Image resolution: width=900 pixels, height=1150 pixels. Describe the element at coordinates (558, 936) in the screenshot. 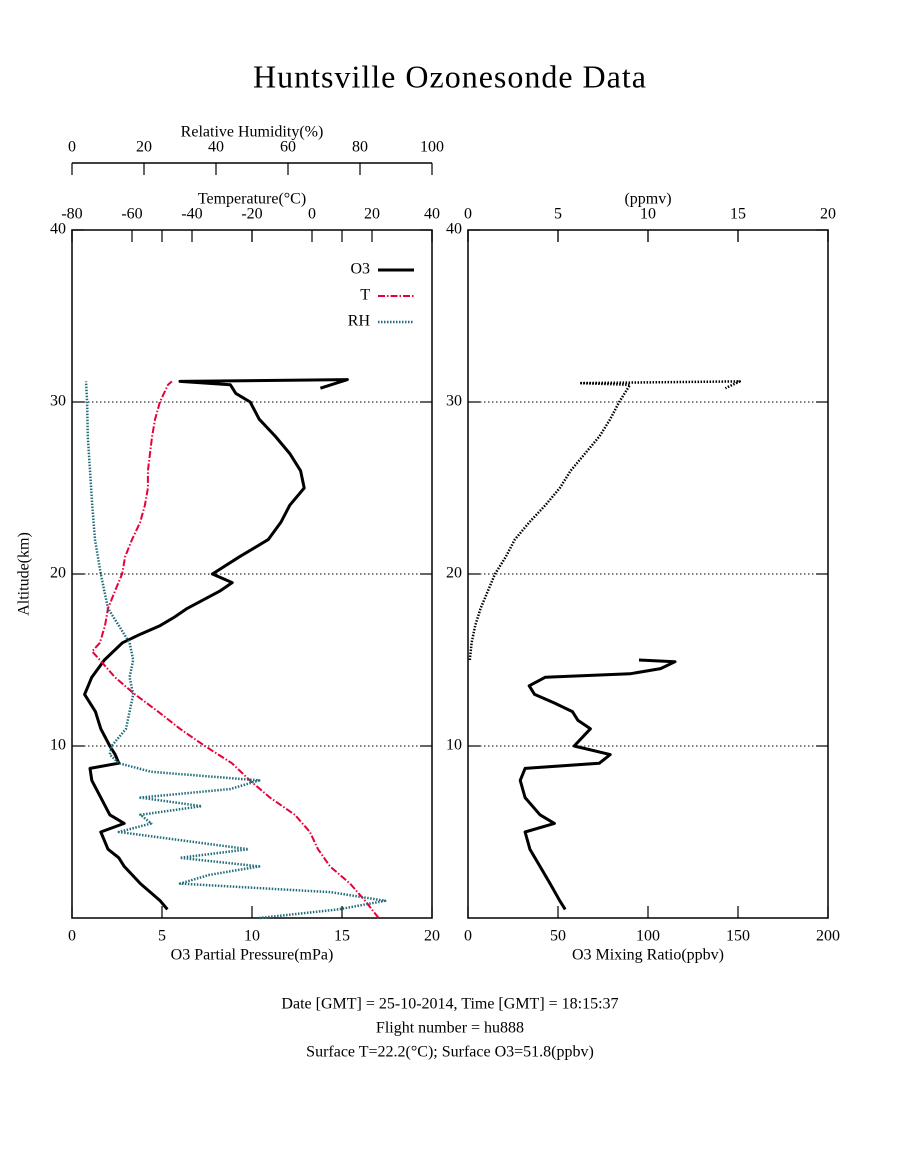

I see `x-tick-label: 50` at that location.